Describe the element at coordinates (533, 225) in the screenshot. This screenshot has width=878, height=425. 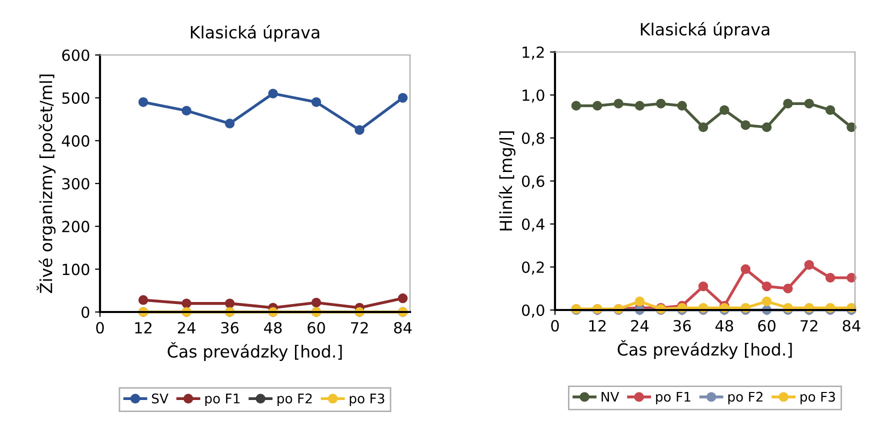
I see `y-tick-label: 0,4` at that location.